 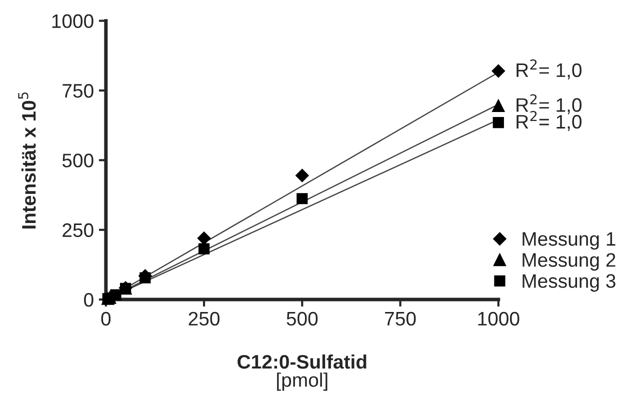 I want to click on legend-label: Messung 2, so click(x=569, y=262).